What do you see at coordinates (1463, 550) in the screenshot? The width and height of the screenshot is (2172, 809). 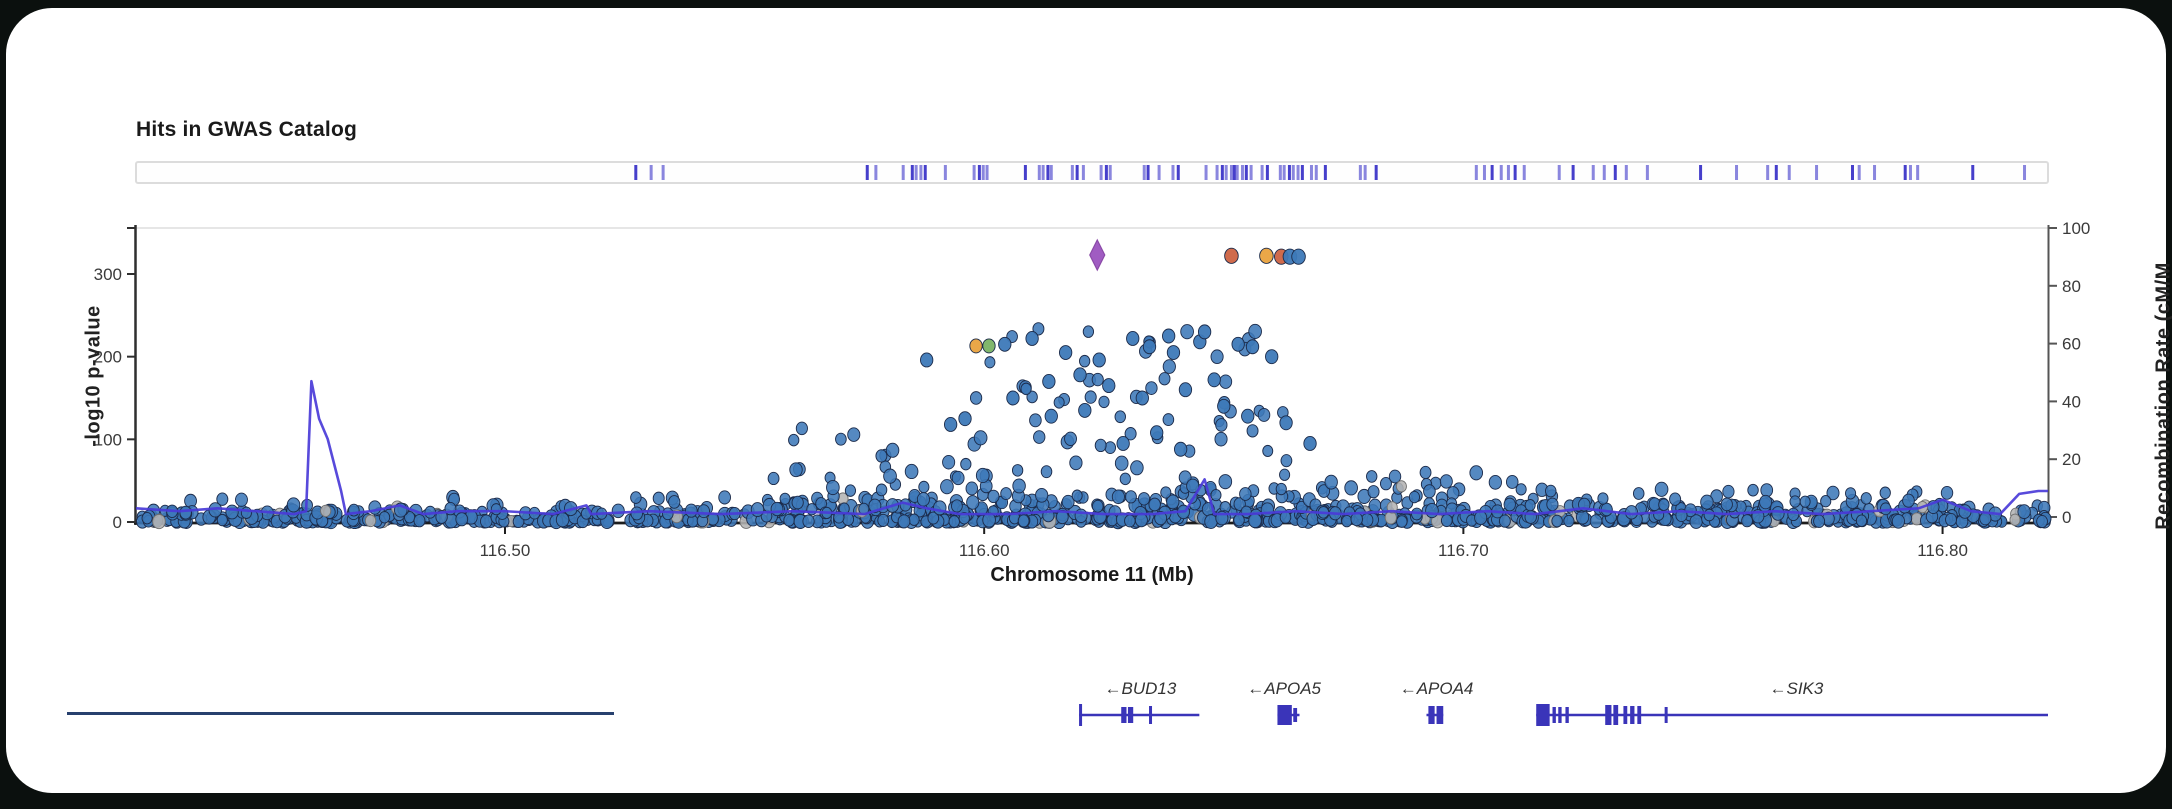 I see `x-tick-label: 116.70` at bounding box center [1463, 550].